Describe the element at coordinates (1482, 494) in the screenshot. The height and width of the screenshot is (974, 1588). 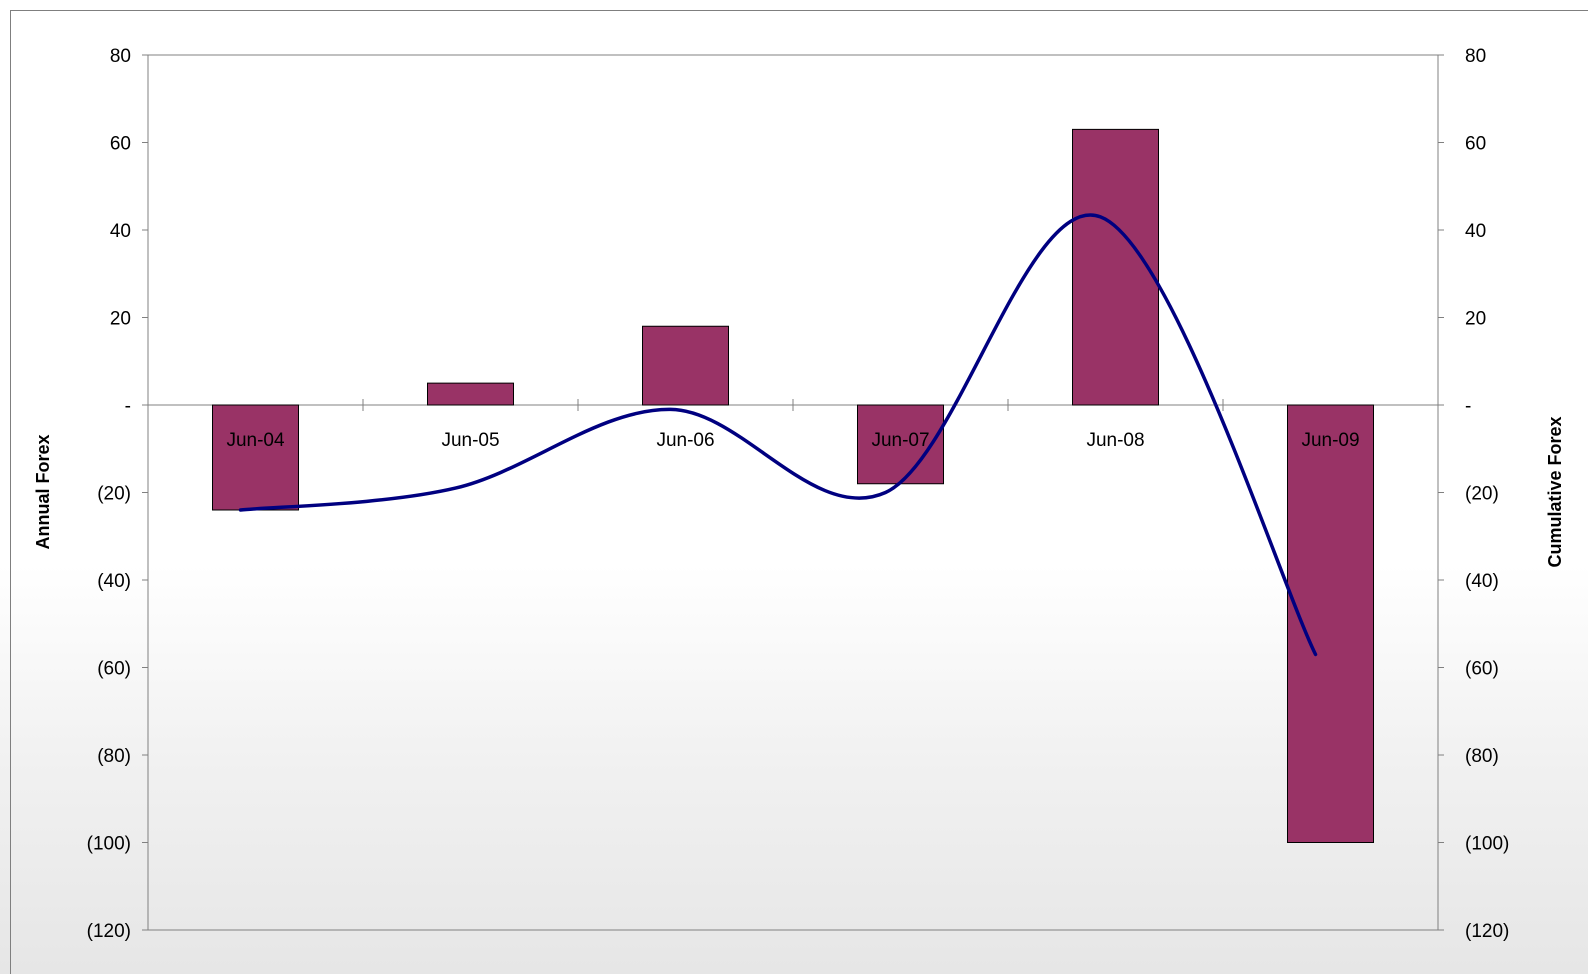
I see `right-tick-label: (20)` at that location.